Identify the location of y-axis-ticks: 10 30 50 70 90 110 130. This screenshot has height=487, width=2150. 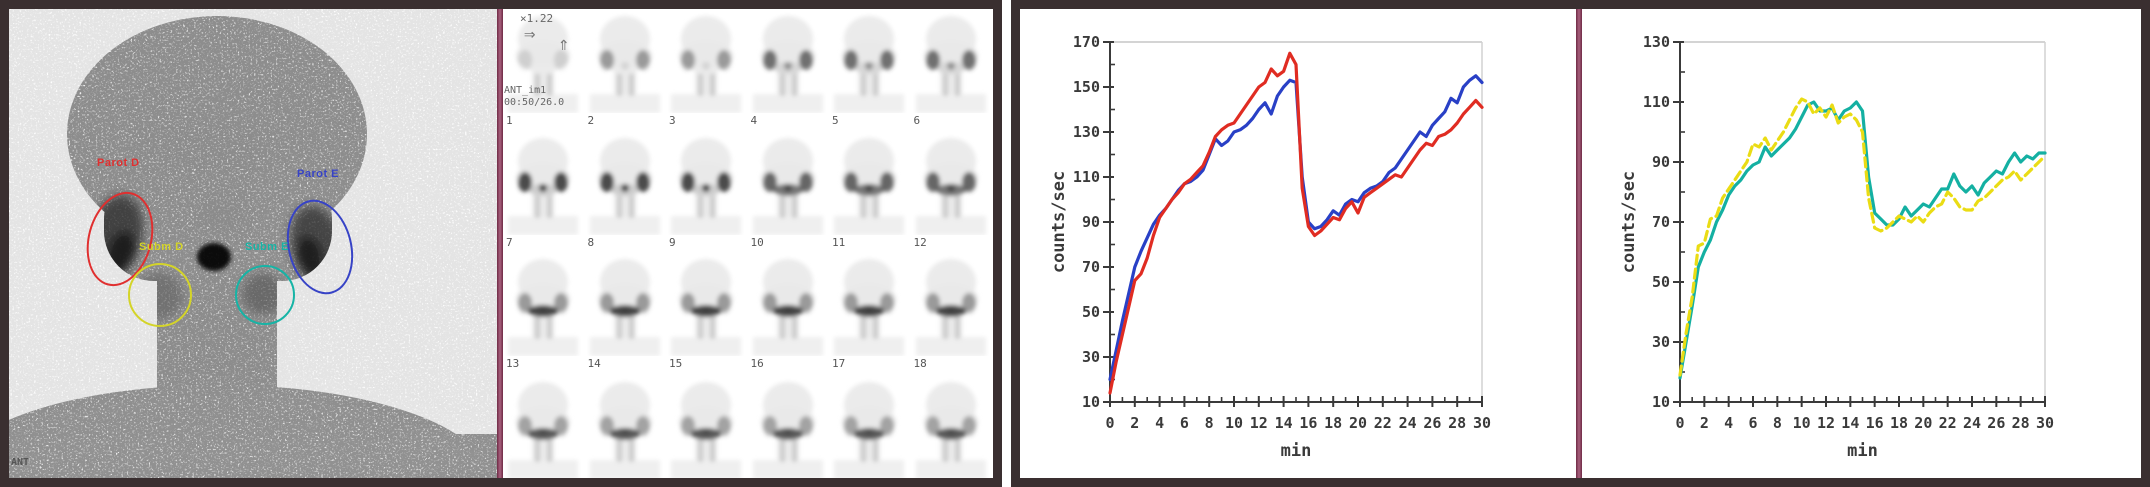
(1664, 222).